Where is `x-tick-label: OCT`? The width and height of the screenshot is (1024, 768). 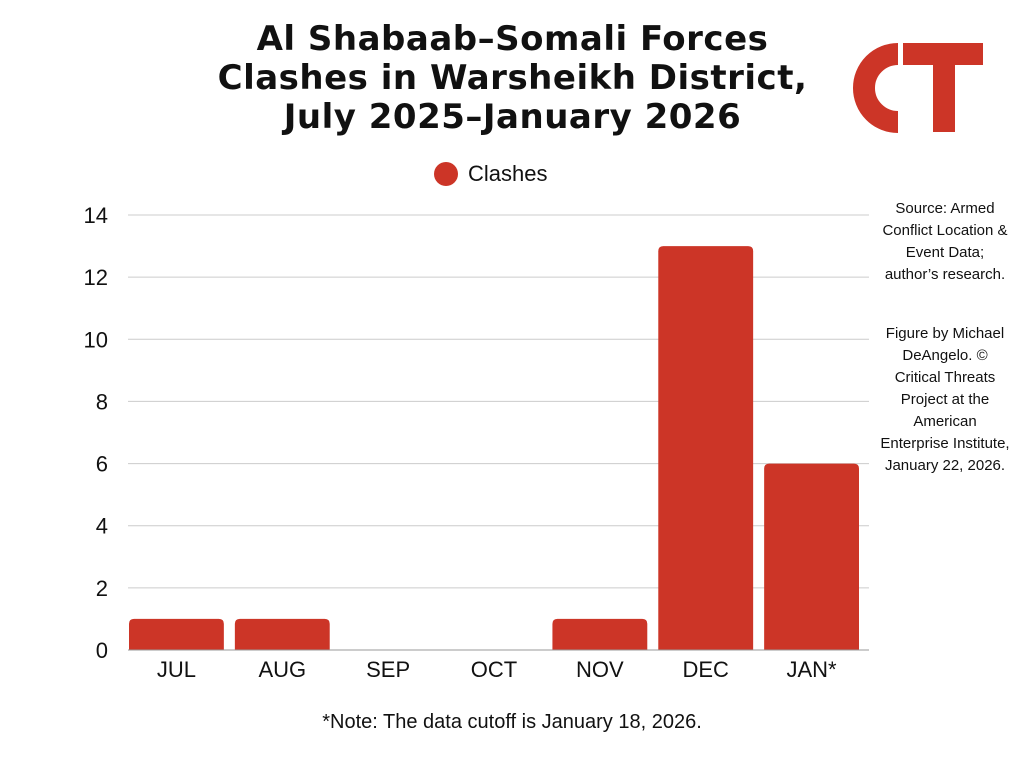
x-tick-label: OCT is located at coordinates (494, 669).